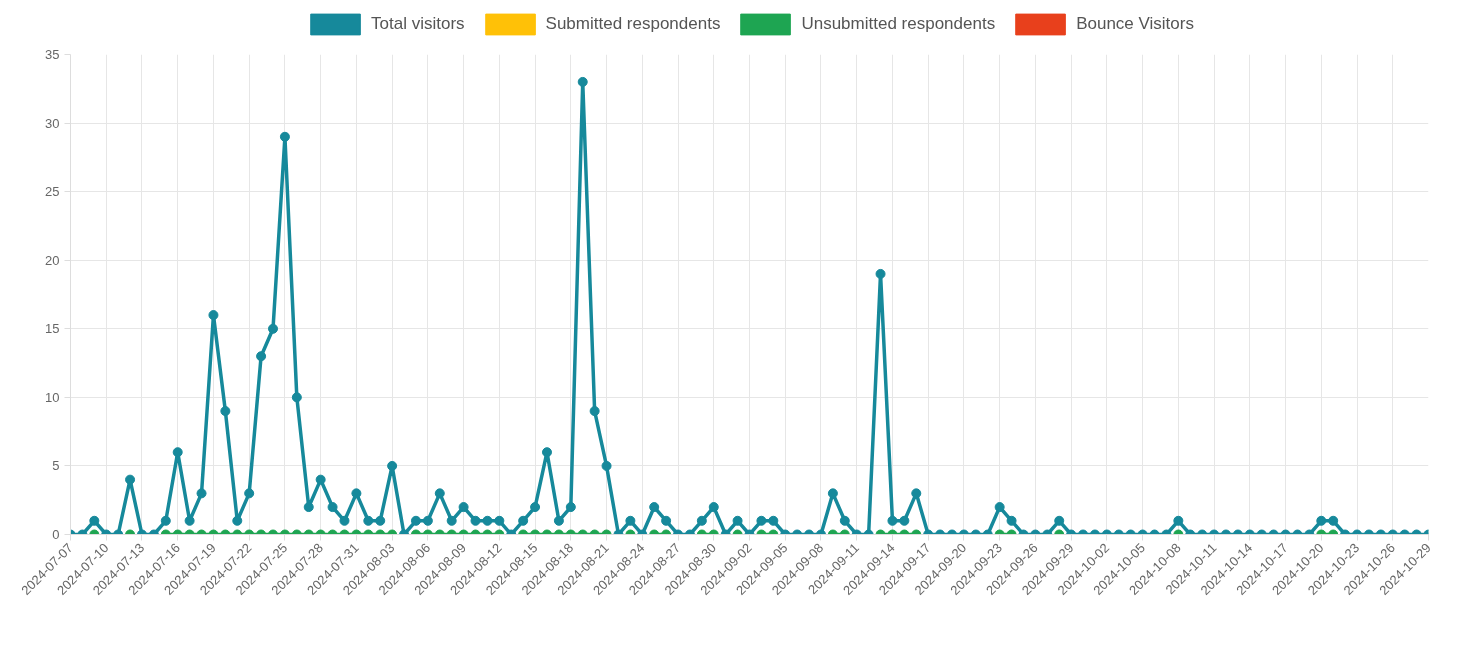  I want to click on legend-label: Bounce Visitors, so click(1135, 24).